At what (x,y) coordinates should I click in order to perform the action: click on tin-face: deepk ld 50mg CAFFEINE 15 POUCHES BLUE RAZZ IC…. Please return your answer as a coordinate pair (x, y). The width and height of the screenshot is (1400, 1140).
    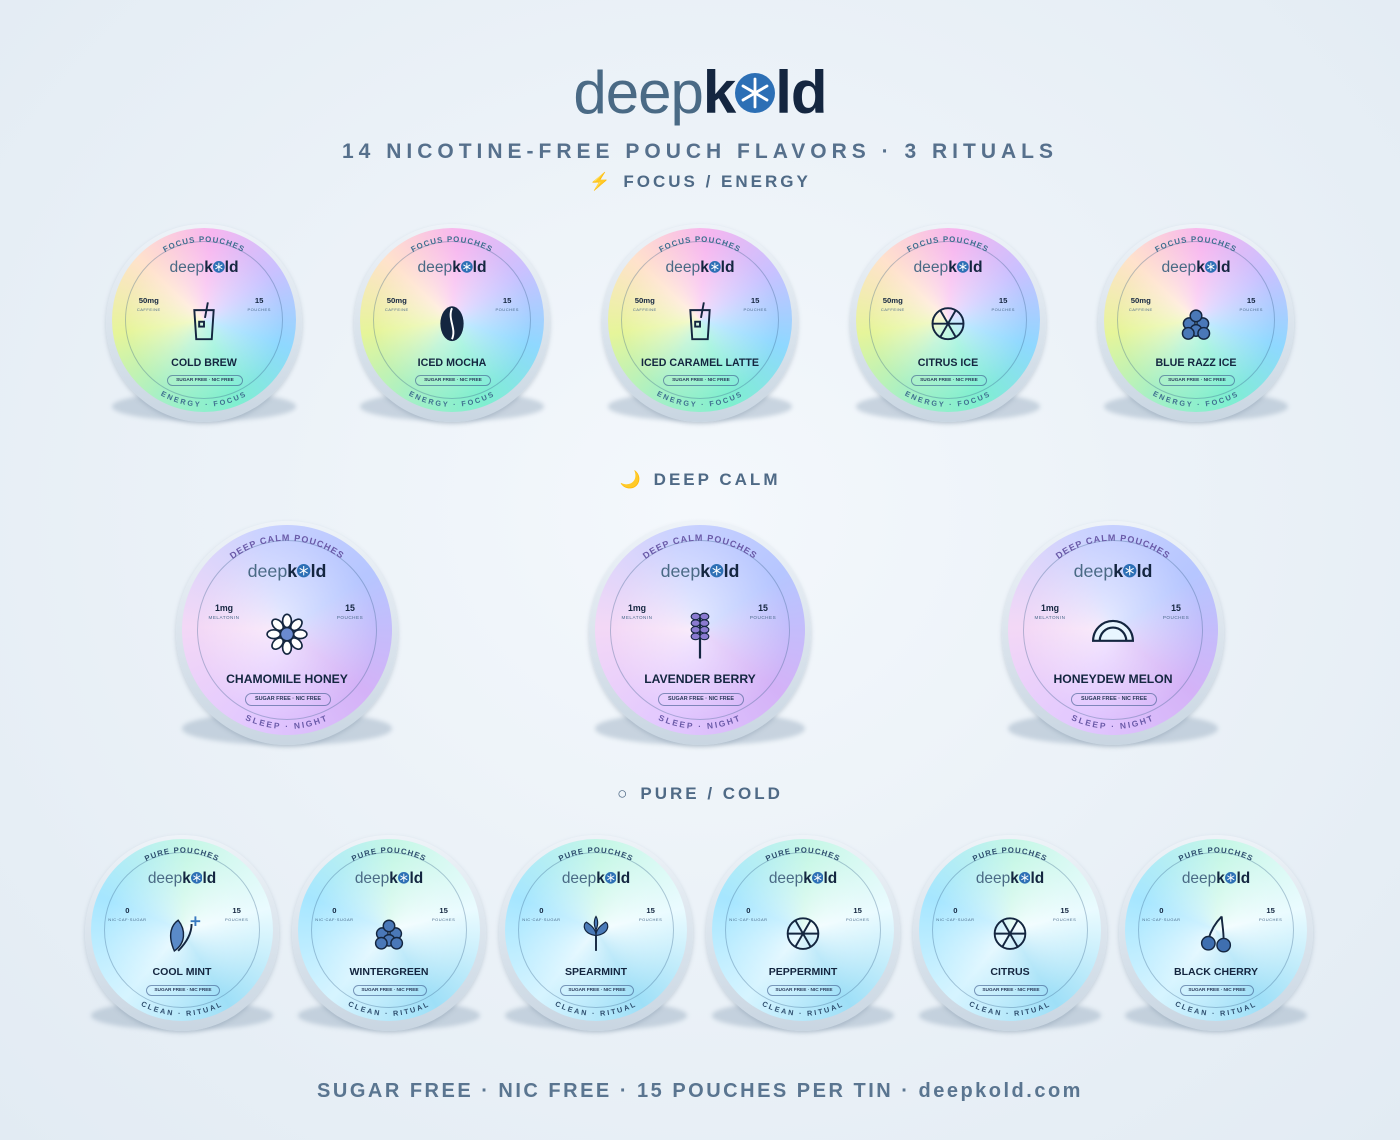
    Looking at the image, I should click on (1196, 320).